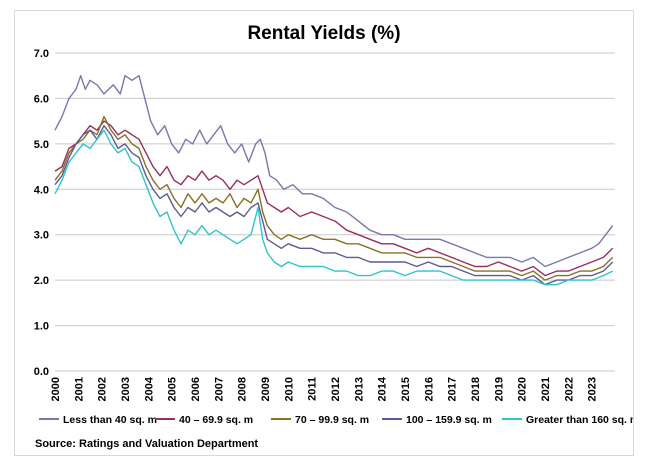 The height and width of the screenshot is (466, 650). Describe the element at coordinates (41, 327) in the screenshot. I see `y-tick-label: 1.0` at that location.